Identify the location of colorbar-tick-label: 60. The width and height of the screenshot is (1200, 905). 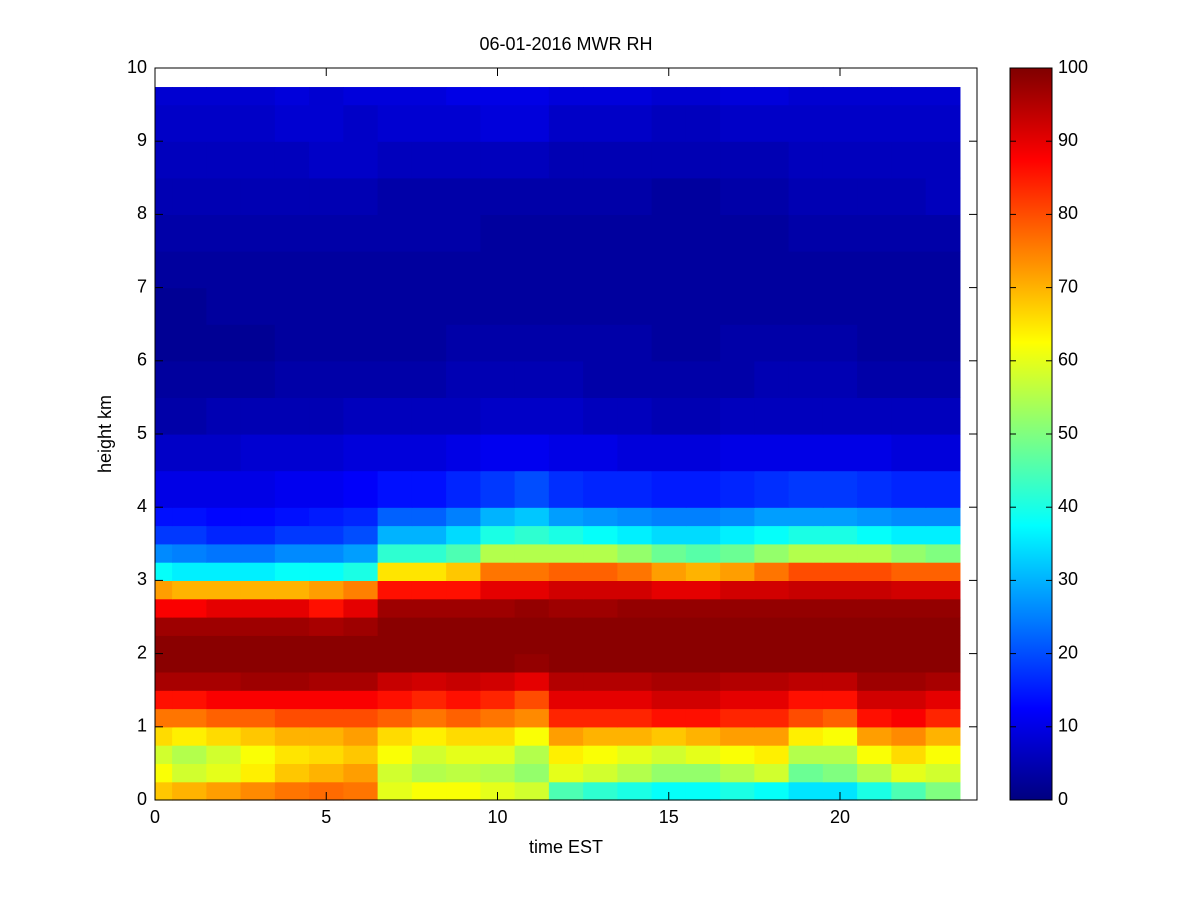
(1068, 360).